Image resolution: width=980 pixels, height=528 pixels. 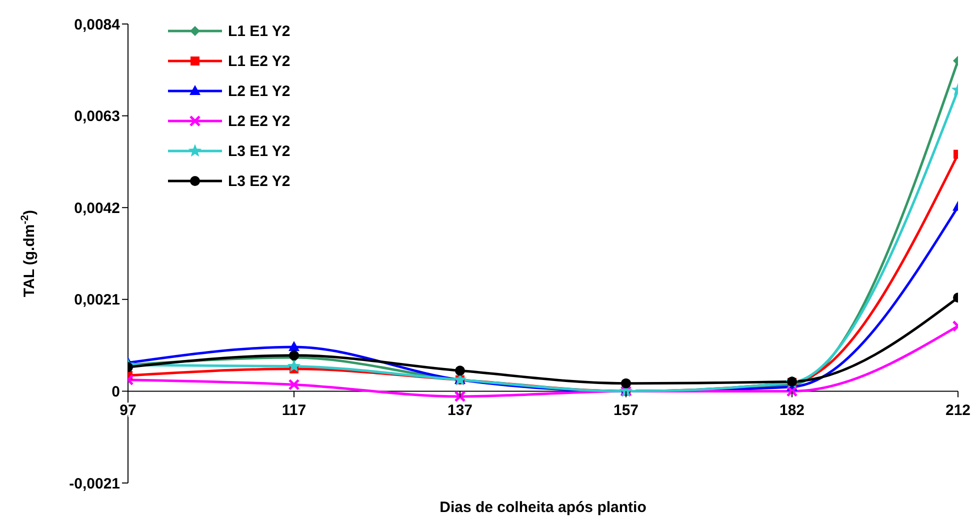 I want to click on legend-label: L2 E2 Y2, so click(x=259, y=121).